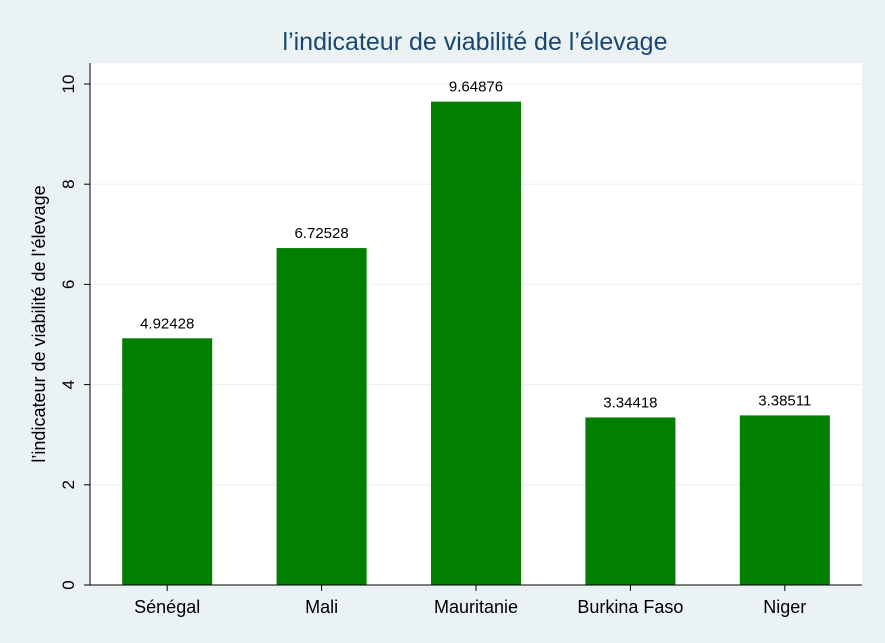 The width and height of the screenshot is (885, 643). What do you see at coordinates (68, 84) in the screenshot?
I see `y-tick-label: 10` at bounding box center [68, 84].